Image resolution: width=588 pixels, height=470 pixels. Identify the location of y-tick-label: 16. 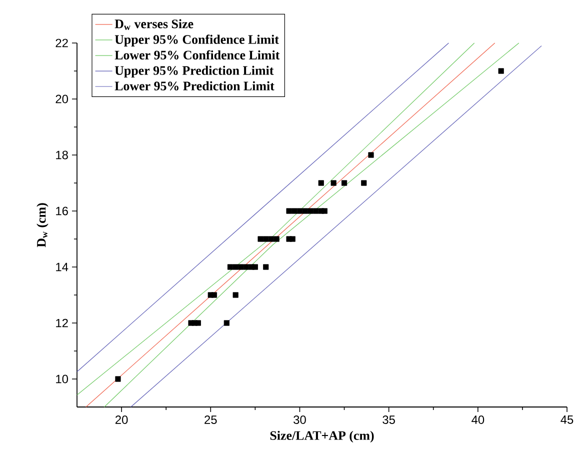
(62, 211).